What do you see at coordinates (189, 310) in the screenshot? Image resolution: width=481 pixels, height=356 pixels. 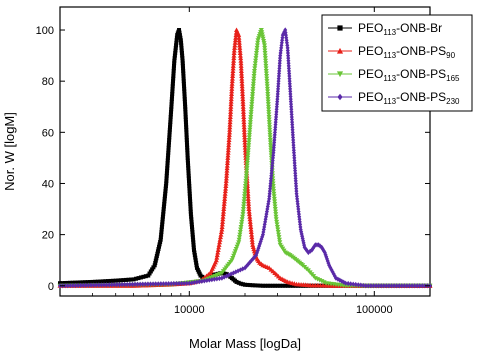 I see `x-tick-label: 10000` at bounding box center [189, 310].